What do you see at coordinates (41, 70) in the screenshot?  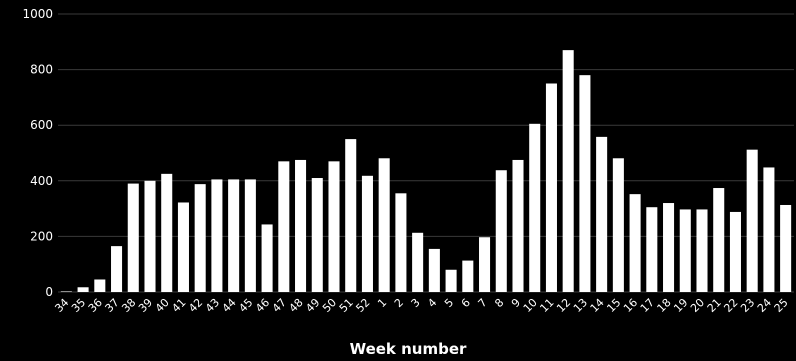 I see `y-tick-label: 800` at bounding box center [41, 70].